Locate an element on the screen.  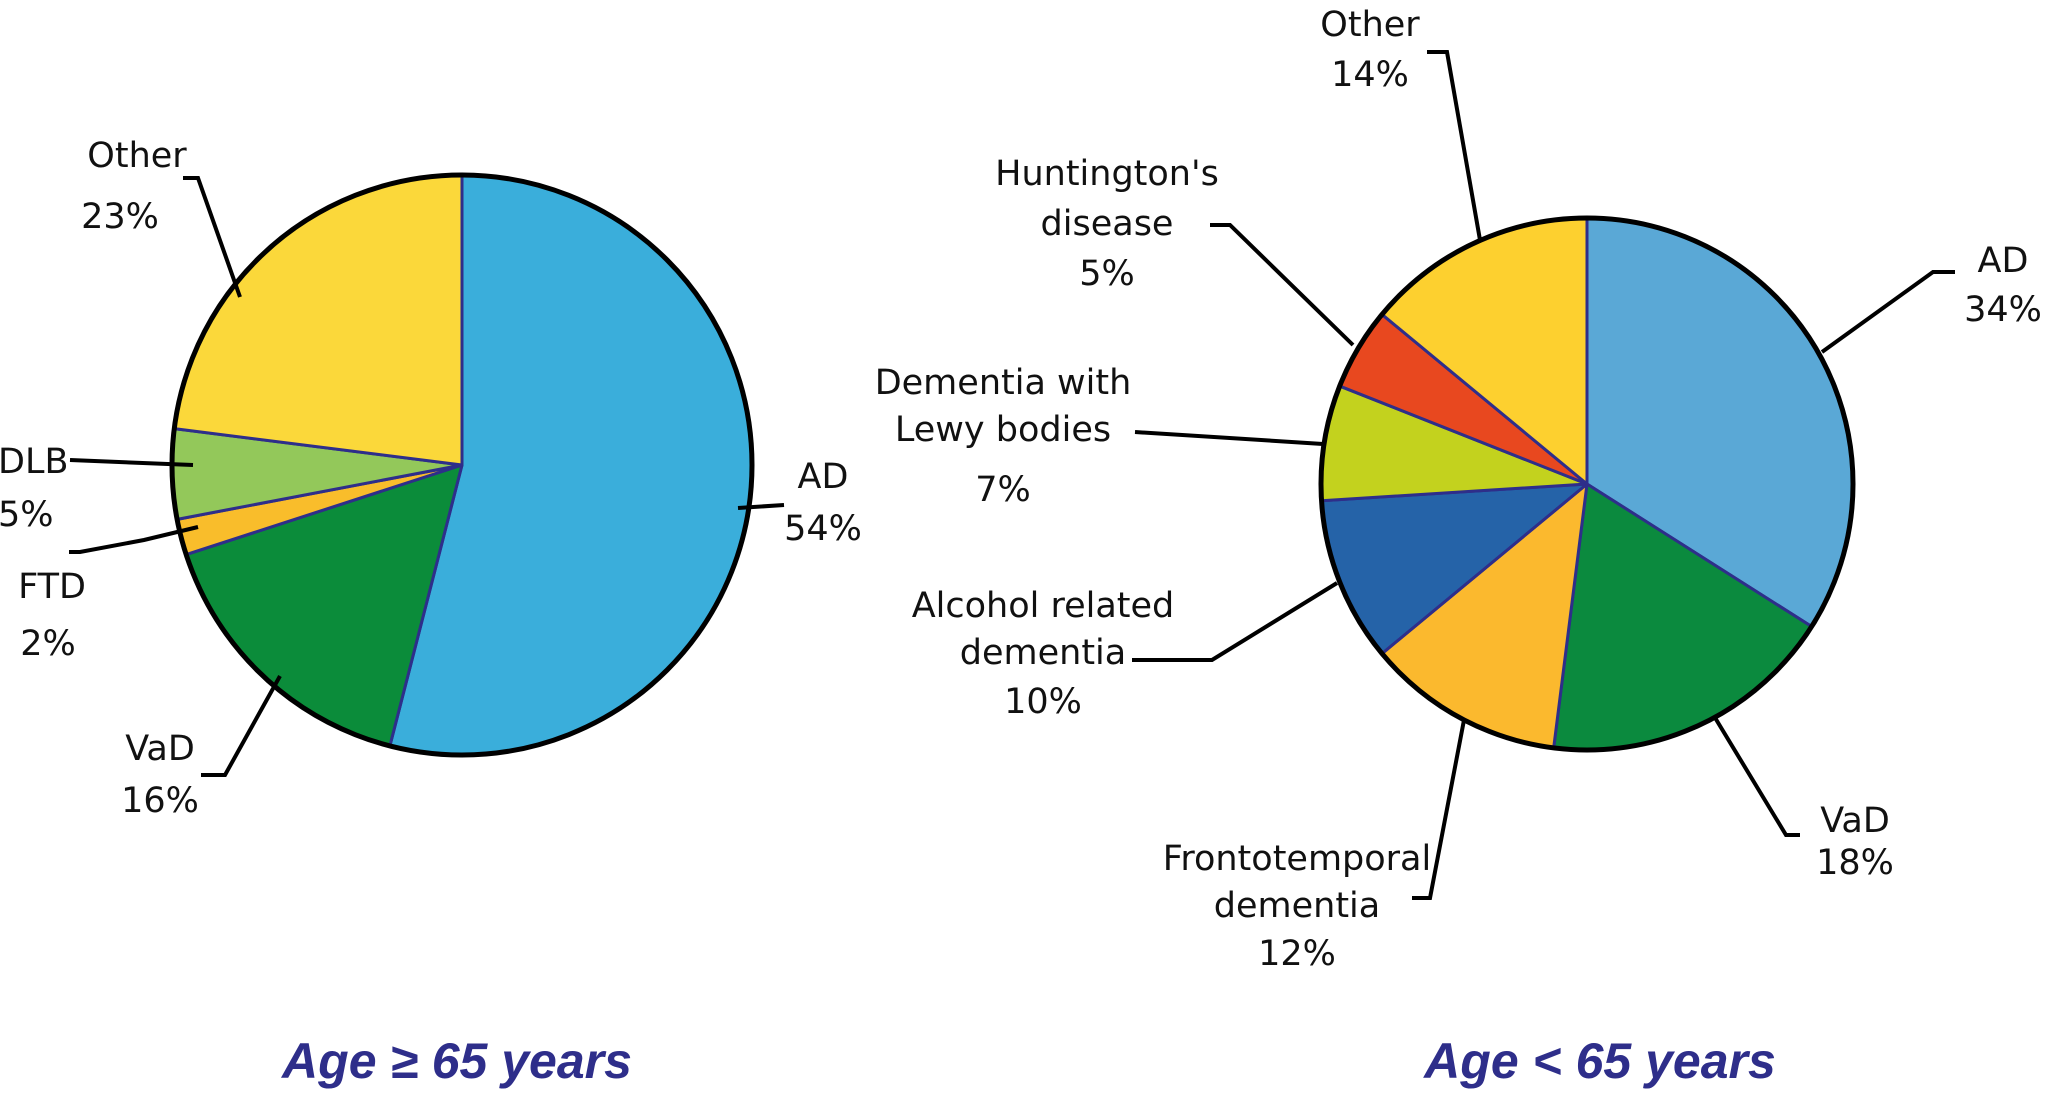
pie2-label-dlb-line1: Dementia with is located at coordinates (1003, 383).